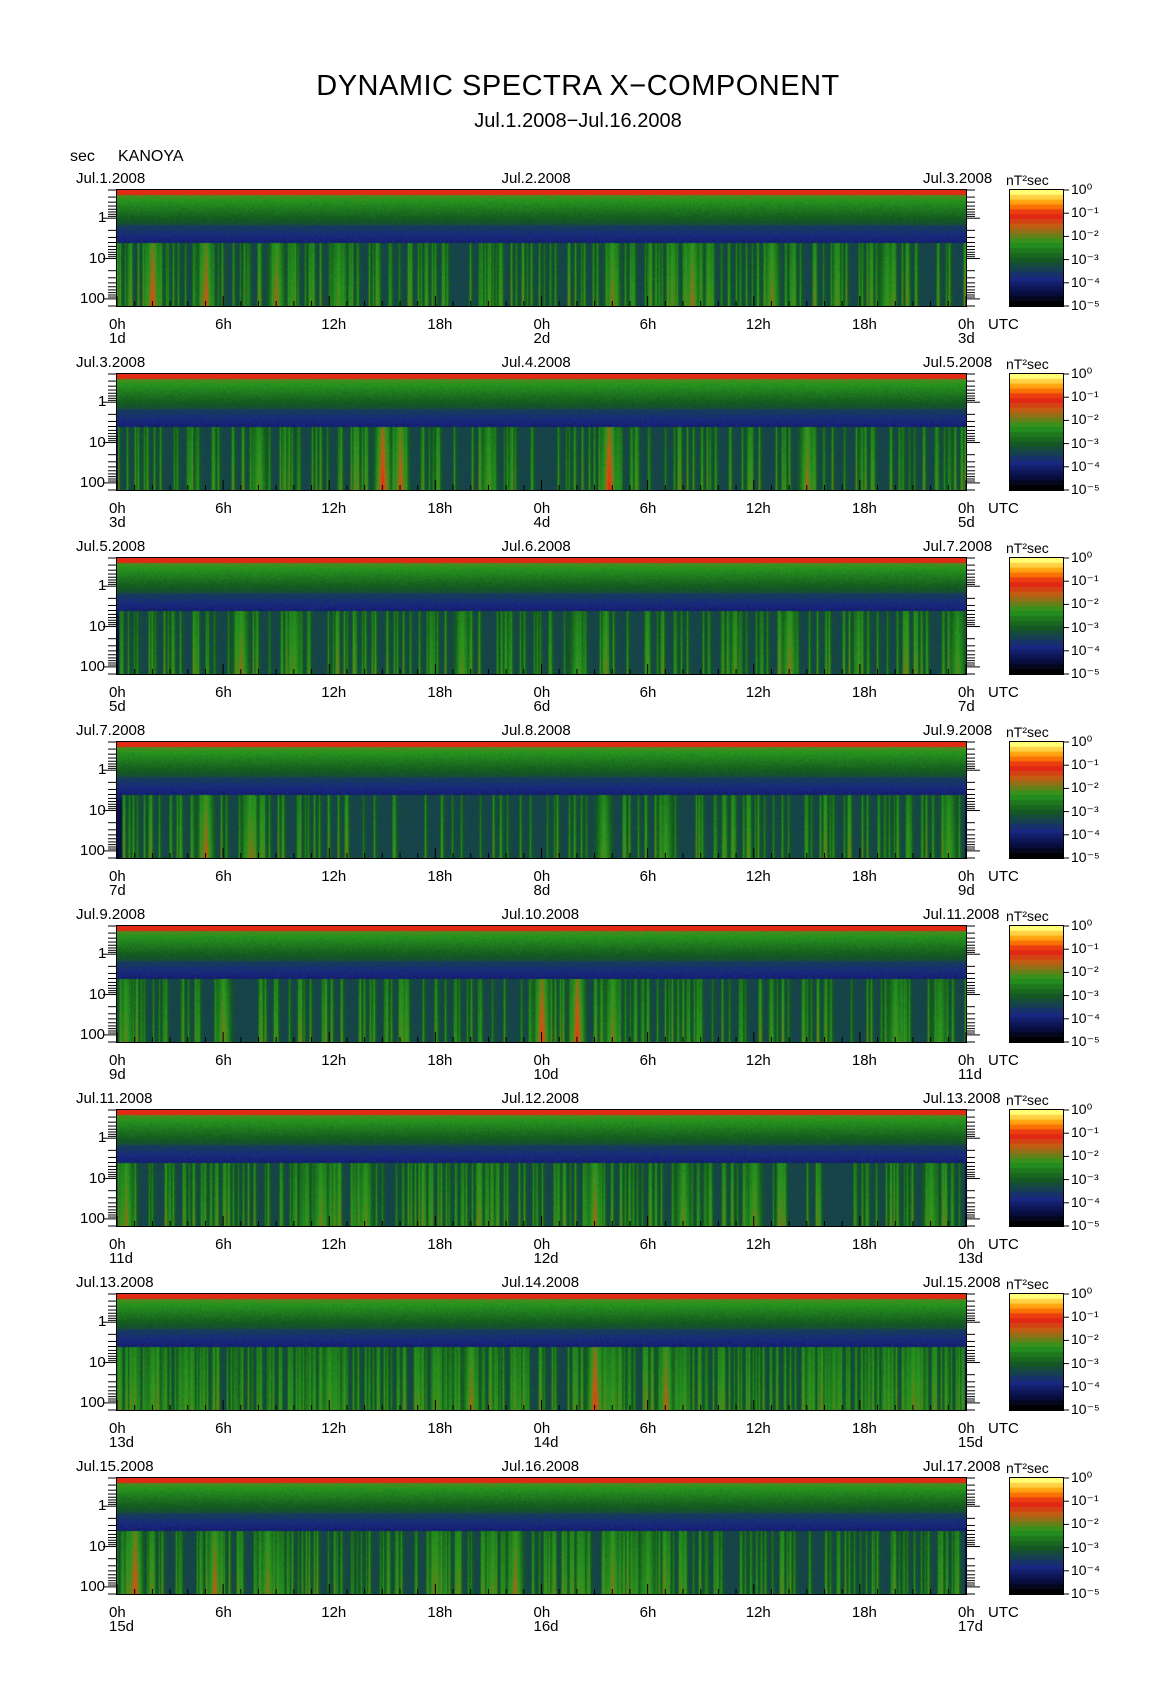 This screenshot has height=1704, width=1156. I want to click on panel-date-right: Jul.17.2008, so click(962, 1466).